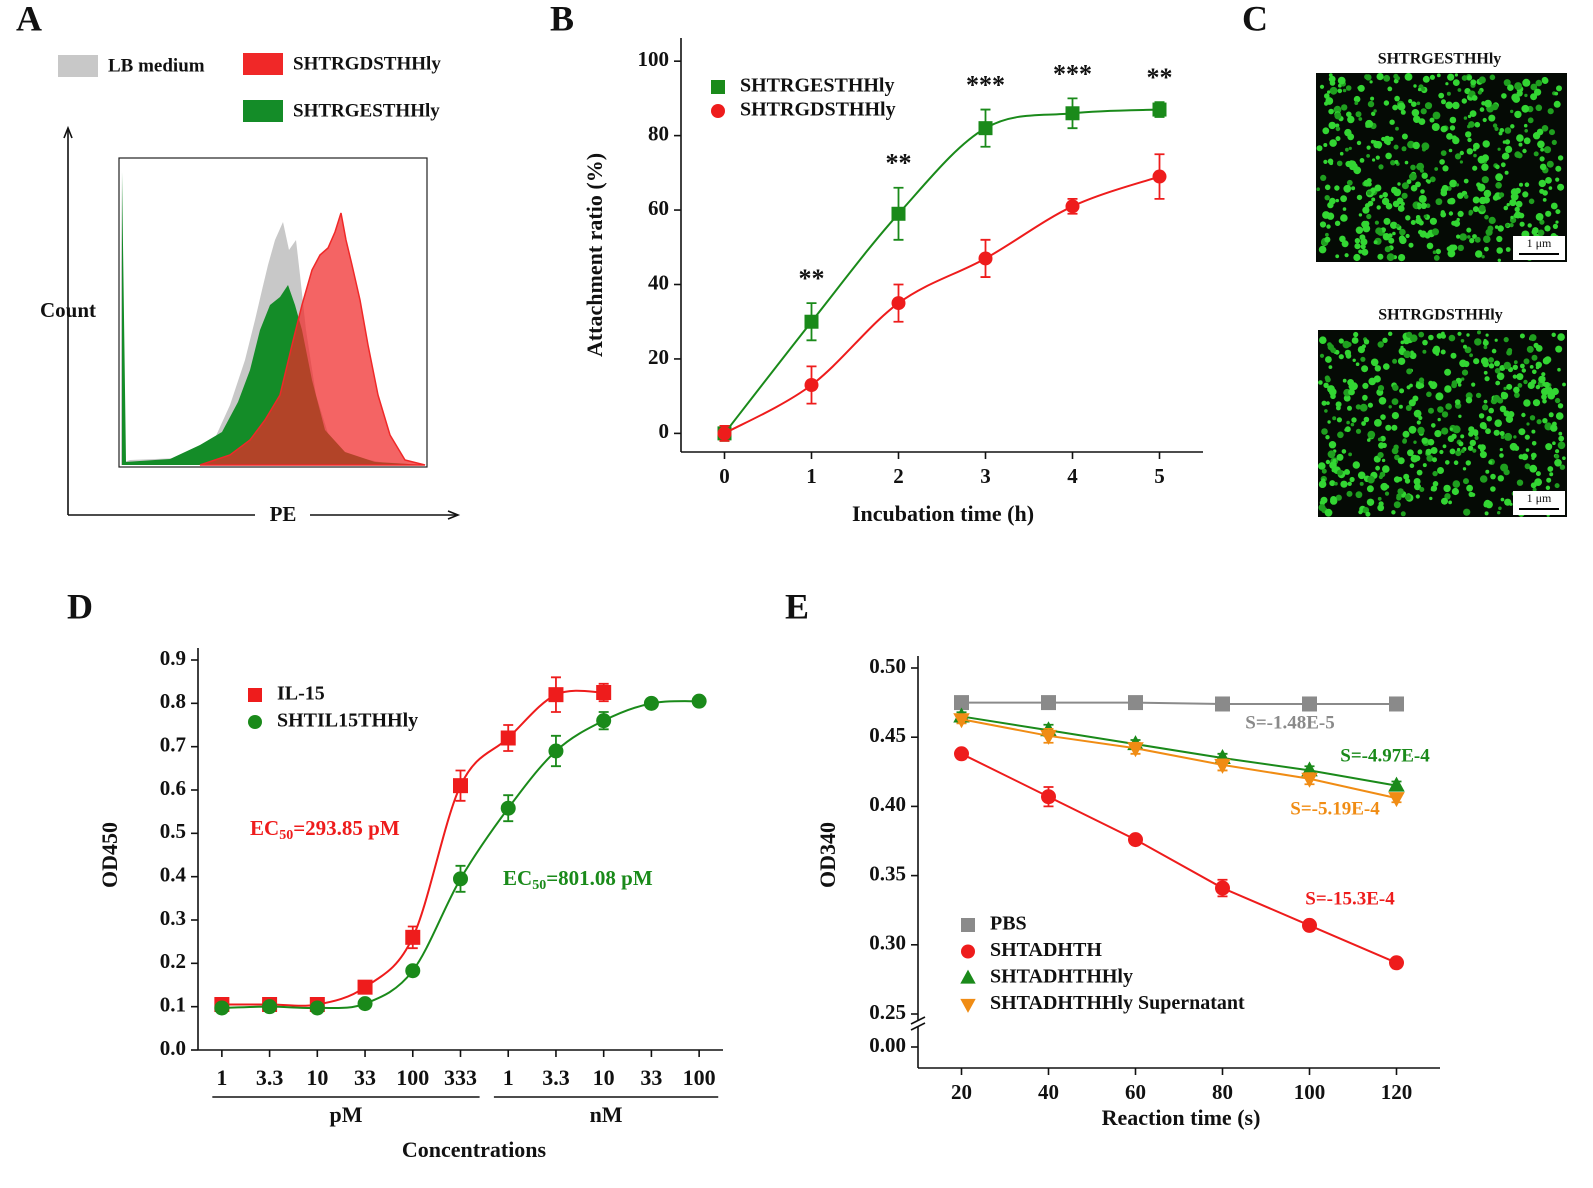 This screenshot has width=1593, height=1188. Describe the element at coordinates (474, 1149) in the screenshot. I see `x-axis-title: Concentrations` at that location.